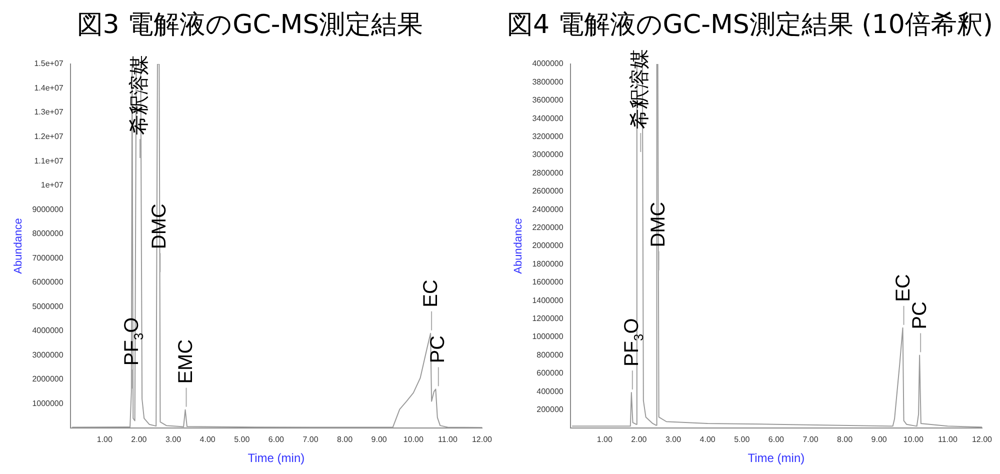 This screenshot has width=1000, height=474. I want to click on y-tick-label: 3600000, so click(548, 100).